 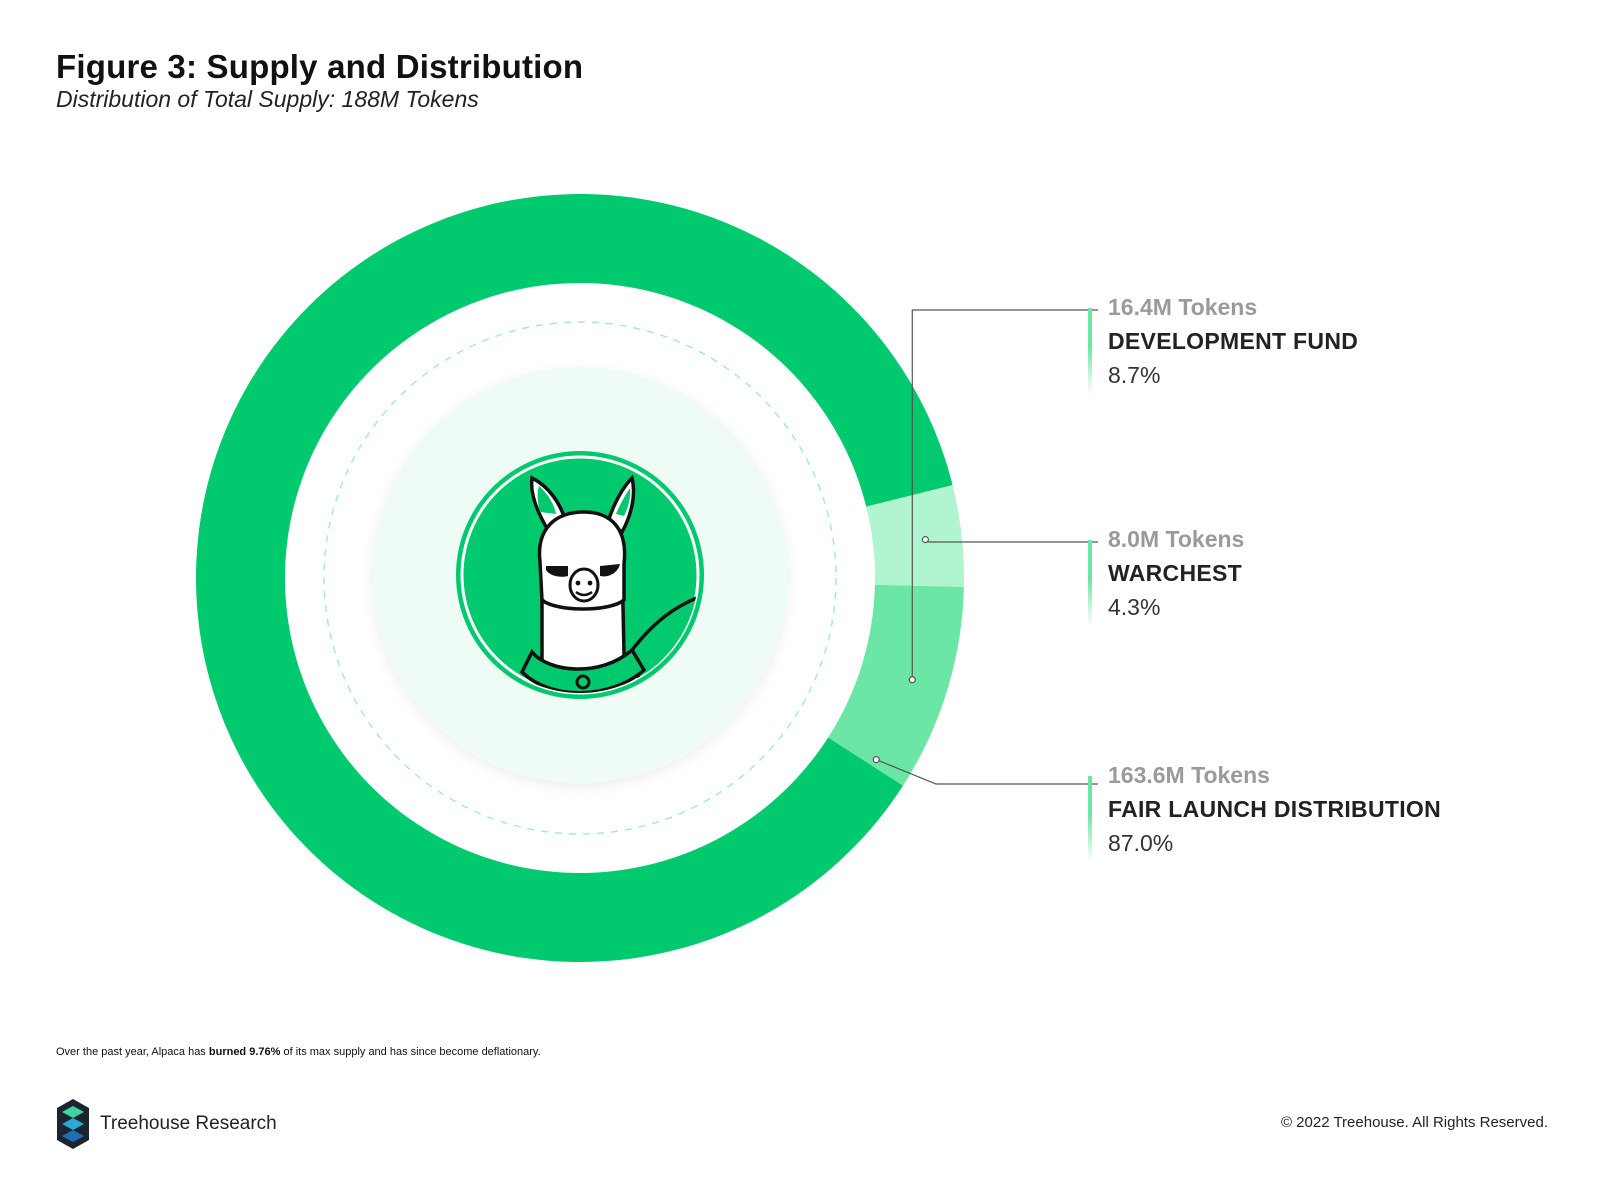 What do you see at coordinates (1134, 375) in the screenshot?
I see `callout-percent: 8.7%` at bounding box center [1134, 375].